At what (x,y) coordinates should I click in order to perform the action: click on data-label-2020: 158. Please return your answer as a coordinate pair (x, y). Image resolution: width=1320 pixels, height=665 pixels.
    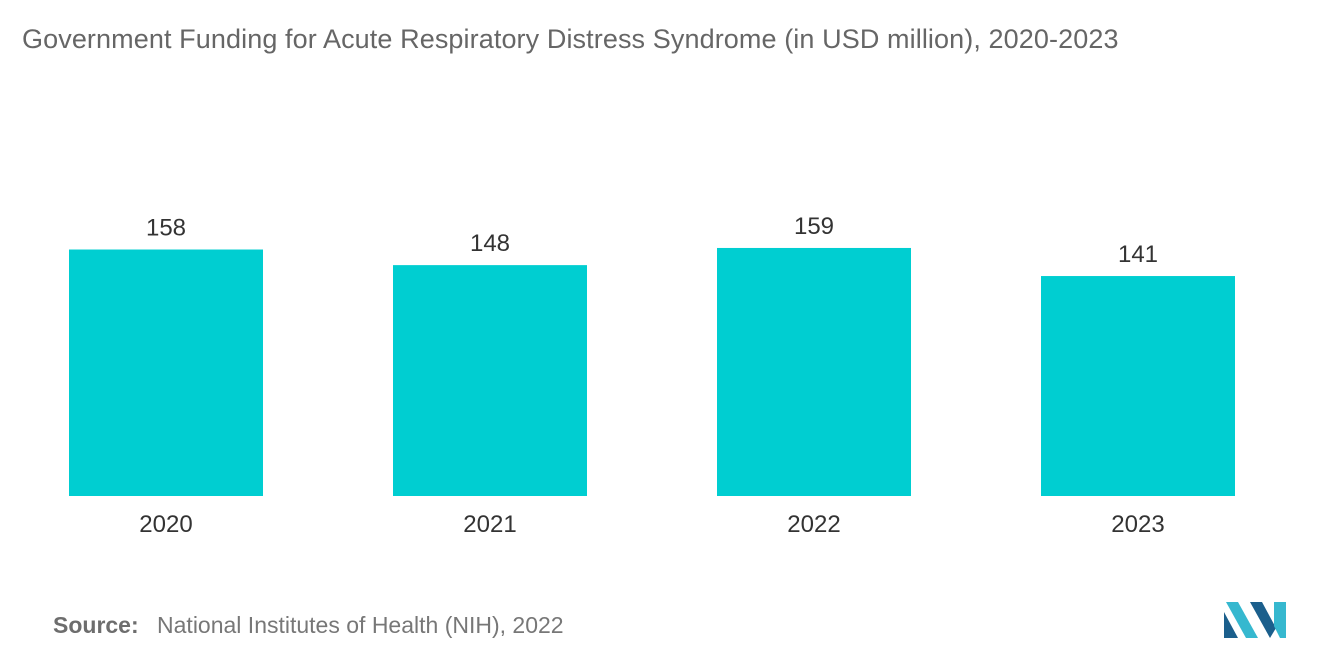
    Looking at the image, I should click on (166, 228).